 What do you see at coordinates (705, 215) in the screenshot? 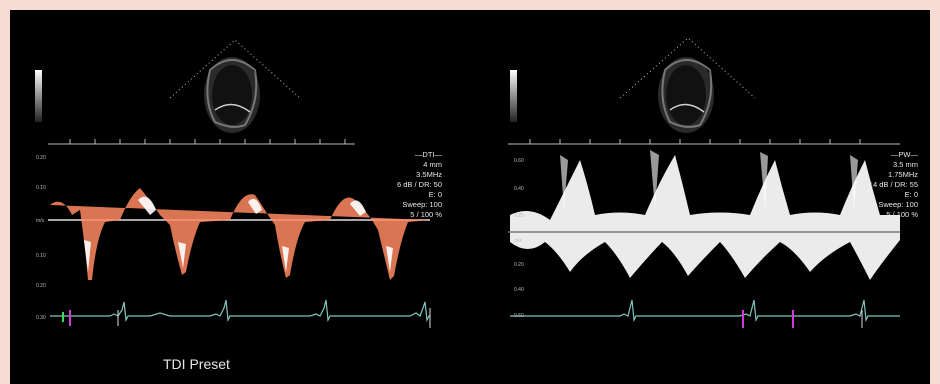
I see `pw-spectral-trace` at bounding box center [705, 215].